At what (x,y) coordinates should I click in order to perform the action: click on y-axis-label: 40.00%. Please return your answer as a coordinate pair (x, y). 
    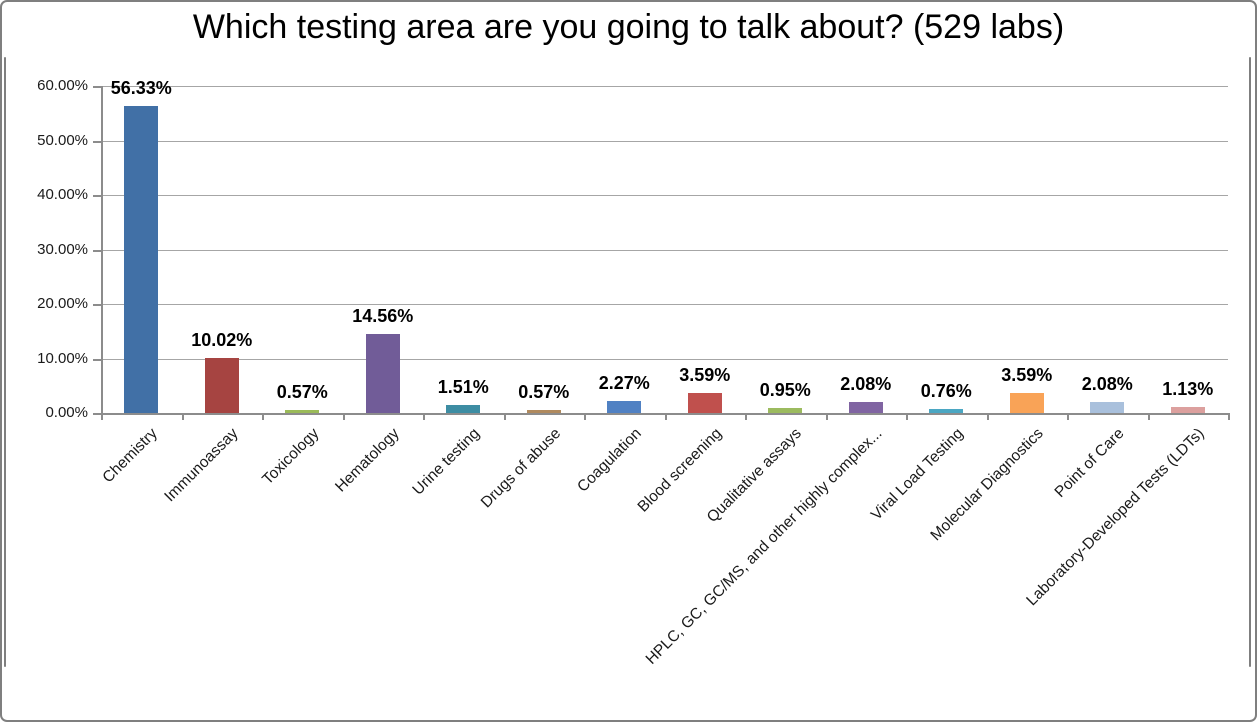
    Looking at the image, I should click on (62, 194).